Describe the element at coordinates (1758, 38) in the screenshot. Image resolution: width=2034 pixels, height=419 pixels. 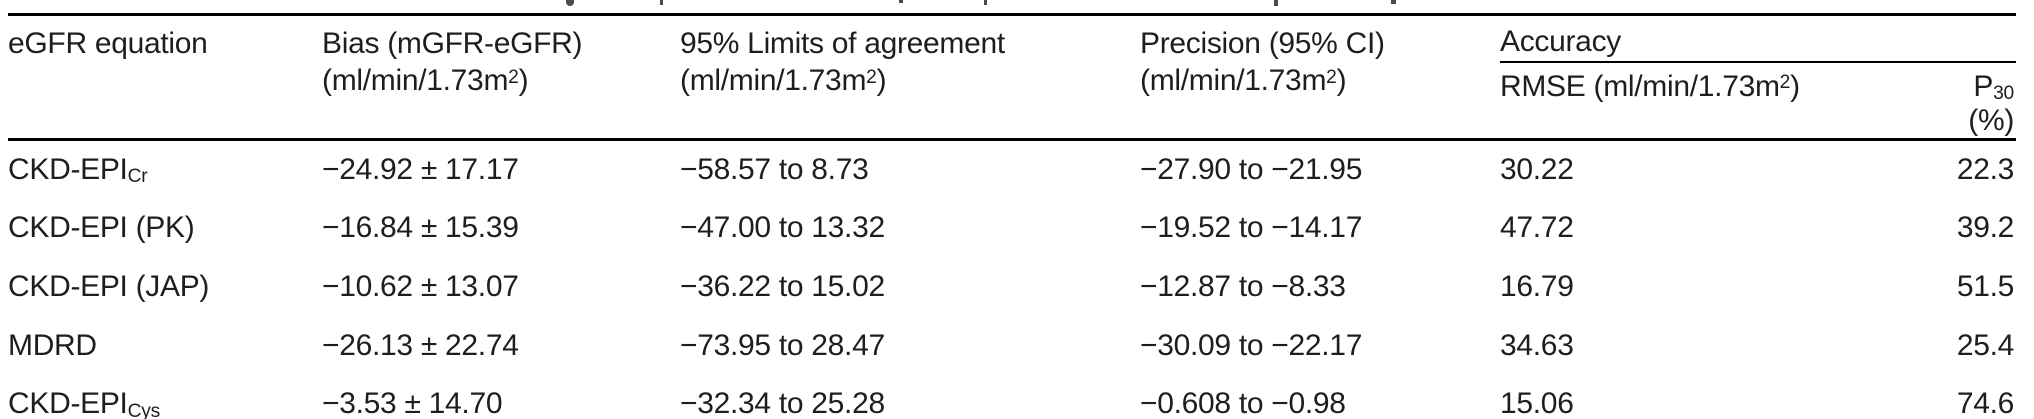
I see `header-accuracy-group: Accuracy` at that location.